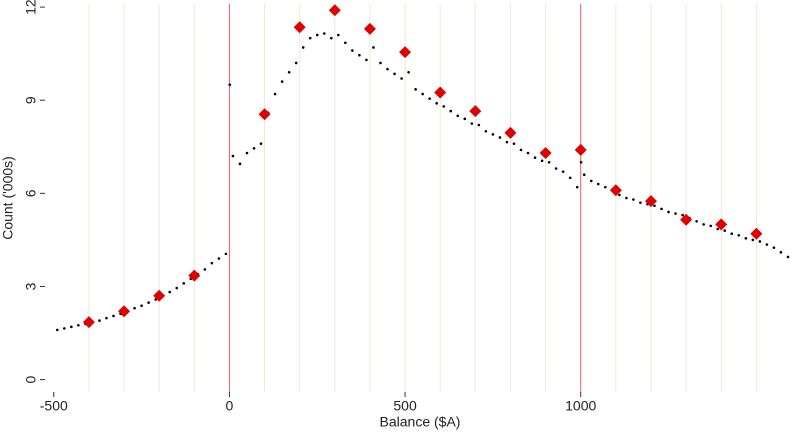 Image resolution: width=800 pixels, height=433 pixels. I want to click on x-tick-label: 1000, so click(580, 406).